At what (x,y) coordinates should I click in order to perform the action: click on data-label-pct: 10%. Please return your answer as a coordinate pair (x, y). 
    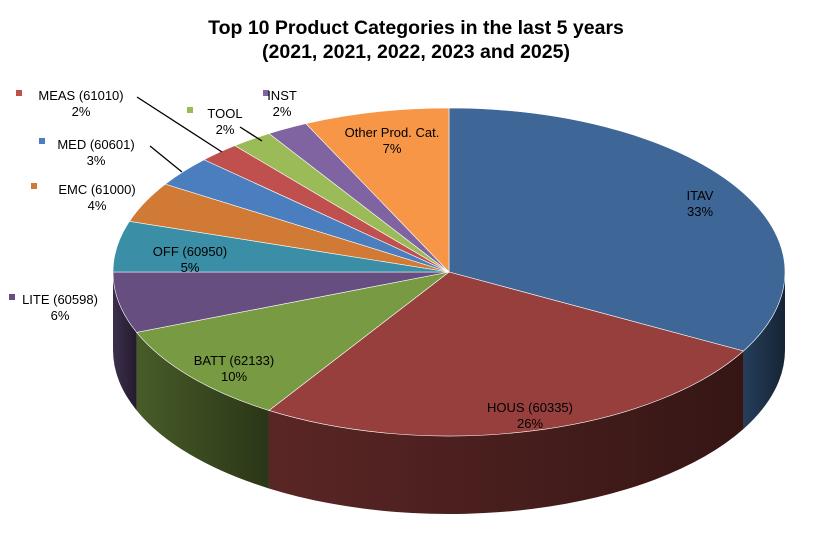
    Looking at the image, I should click on (234, 376).